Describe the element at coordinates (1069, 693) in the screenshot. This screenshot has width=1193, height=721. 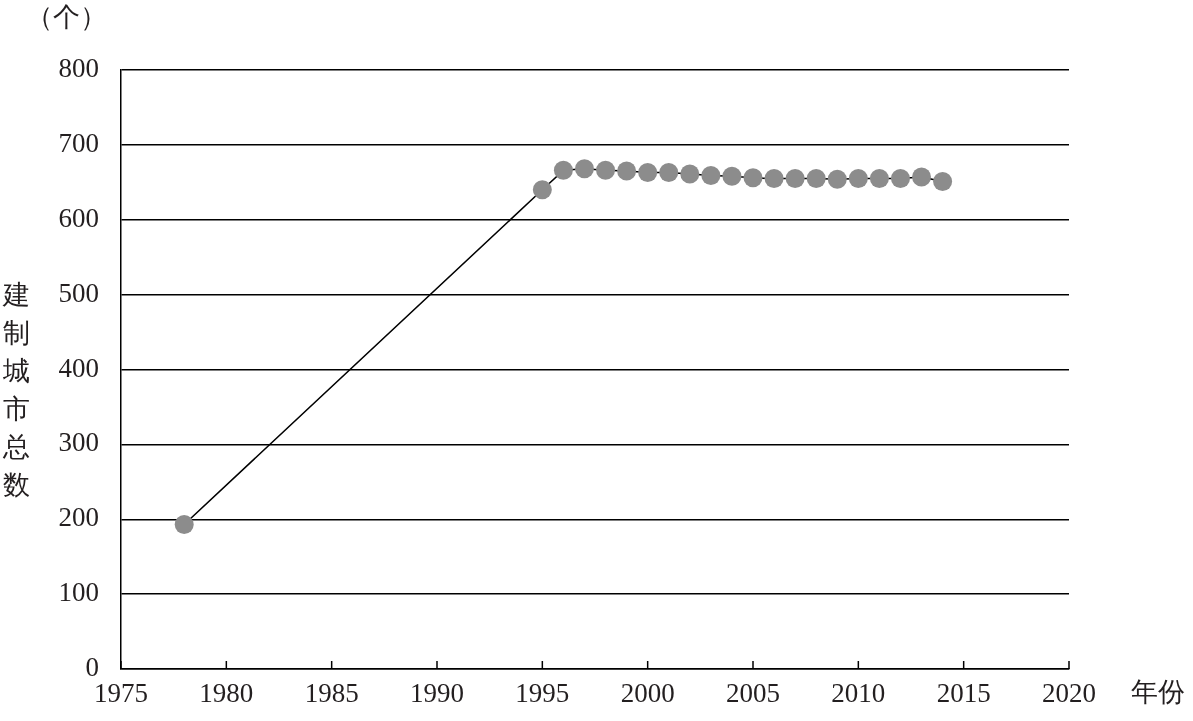
I see `x-tick-label: 2020` at that location.